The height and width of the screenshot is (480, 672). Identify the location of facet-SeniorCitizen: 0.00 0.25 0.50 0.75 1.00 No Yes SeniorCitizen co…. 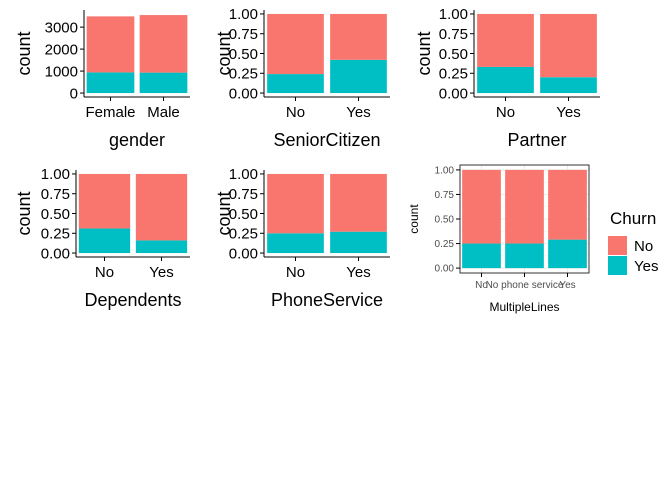
(302, 78).